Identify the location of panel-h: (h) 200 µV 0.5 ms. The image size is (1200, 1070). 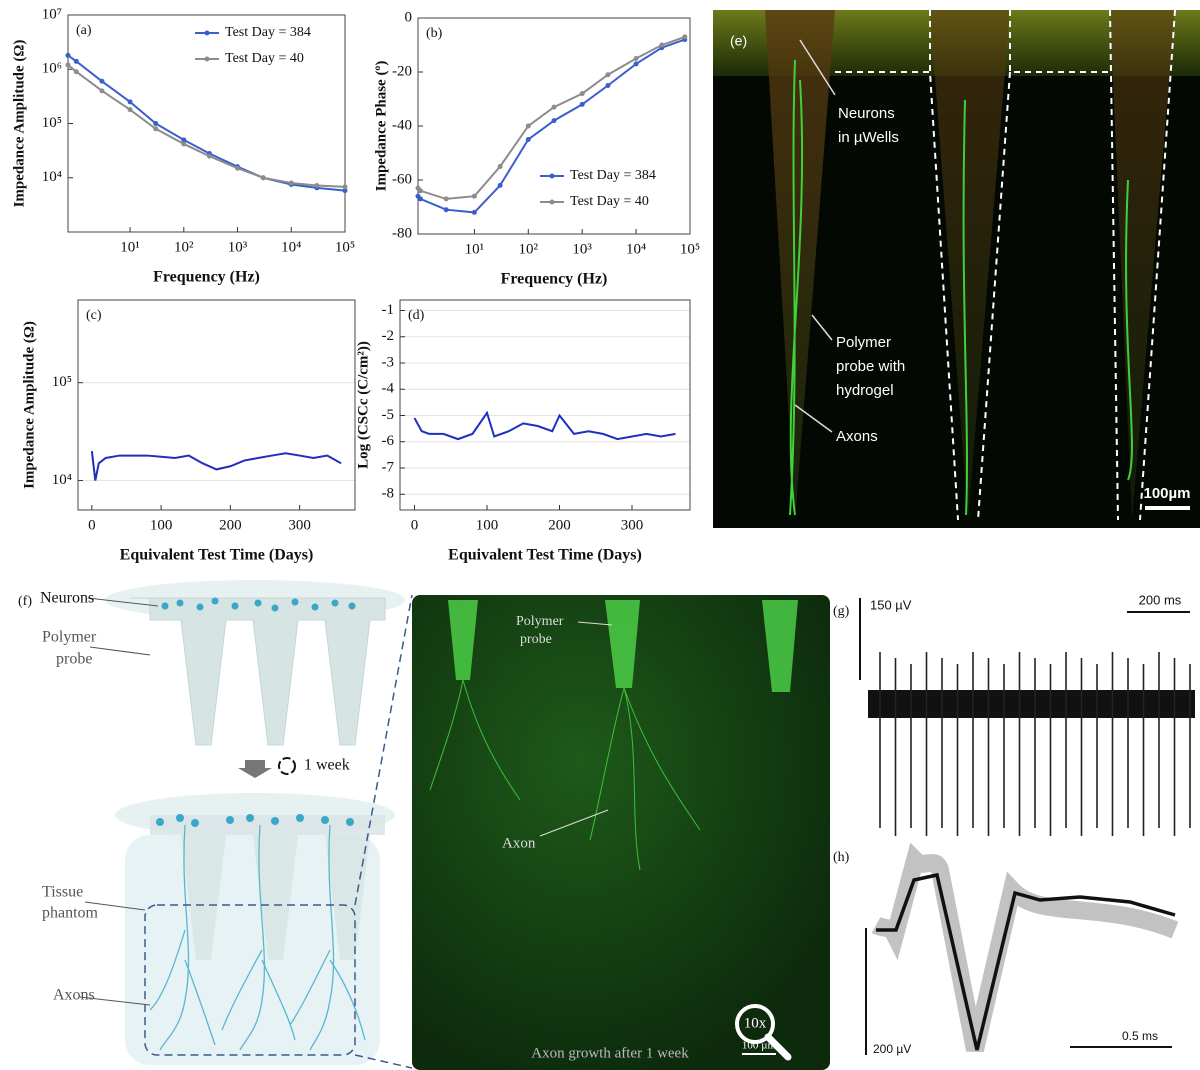
(1006, 949).